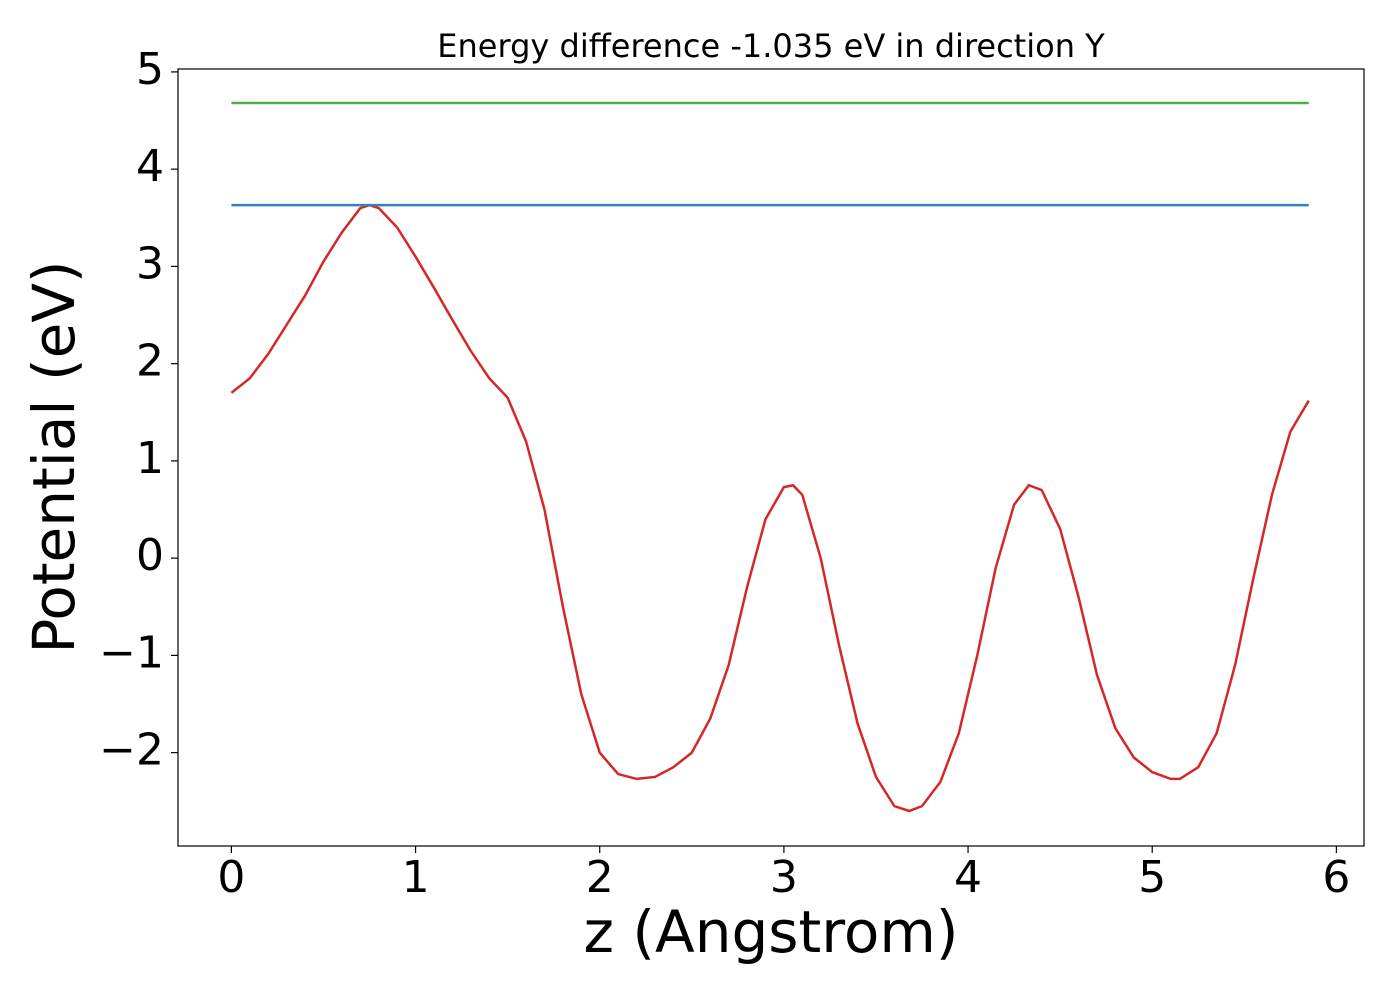 The image size is (1400, 1000). What do you see at coordinates (771, 932) in the screenshot?
I see `x-axis-label: z (Angstrom)` at bounding box center [771, 932].